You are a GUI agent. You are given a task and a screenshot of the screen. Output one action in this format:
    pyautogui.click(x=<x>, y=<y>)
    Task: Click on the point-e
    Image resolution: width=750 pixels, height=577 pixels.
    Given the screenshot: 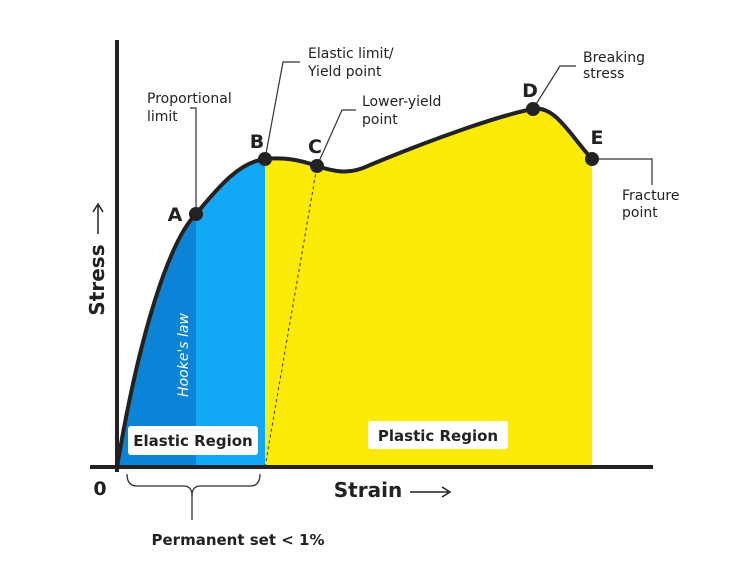 What is the action you would take?
    pyautogui.click(x=592, y=159)
    